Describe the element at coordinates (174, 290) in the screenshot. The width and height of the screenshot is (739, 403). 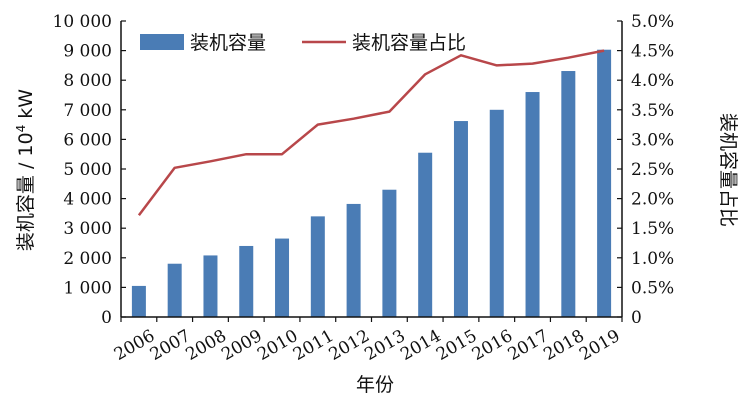
I see `bar-2007` at that location.